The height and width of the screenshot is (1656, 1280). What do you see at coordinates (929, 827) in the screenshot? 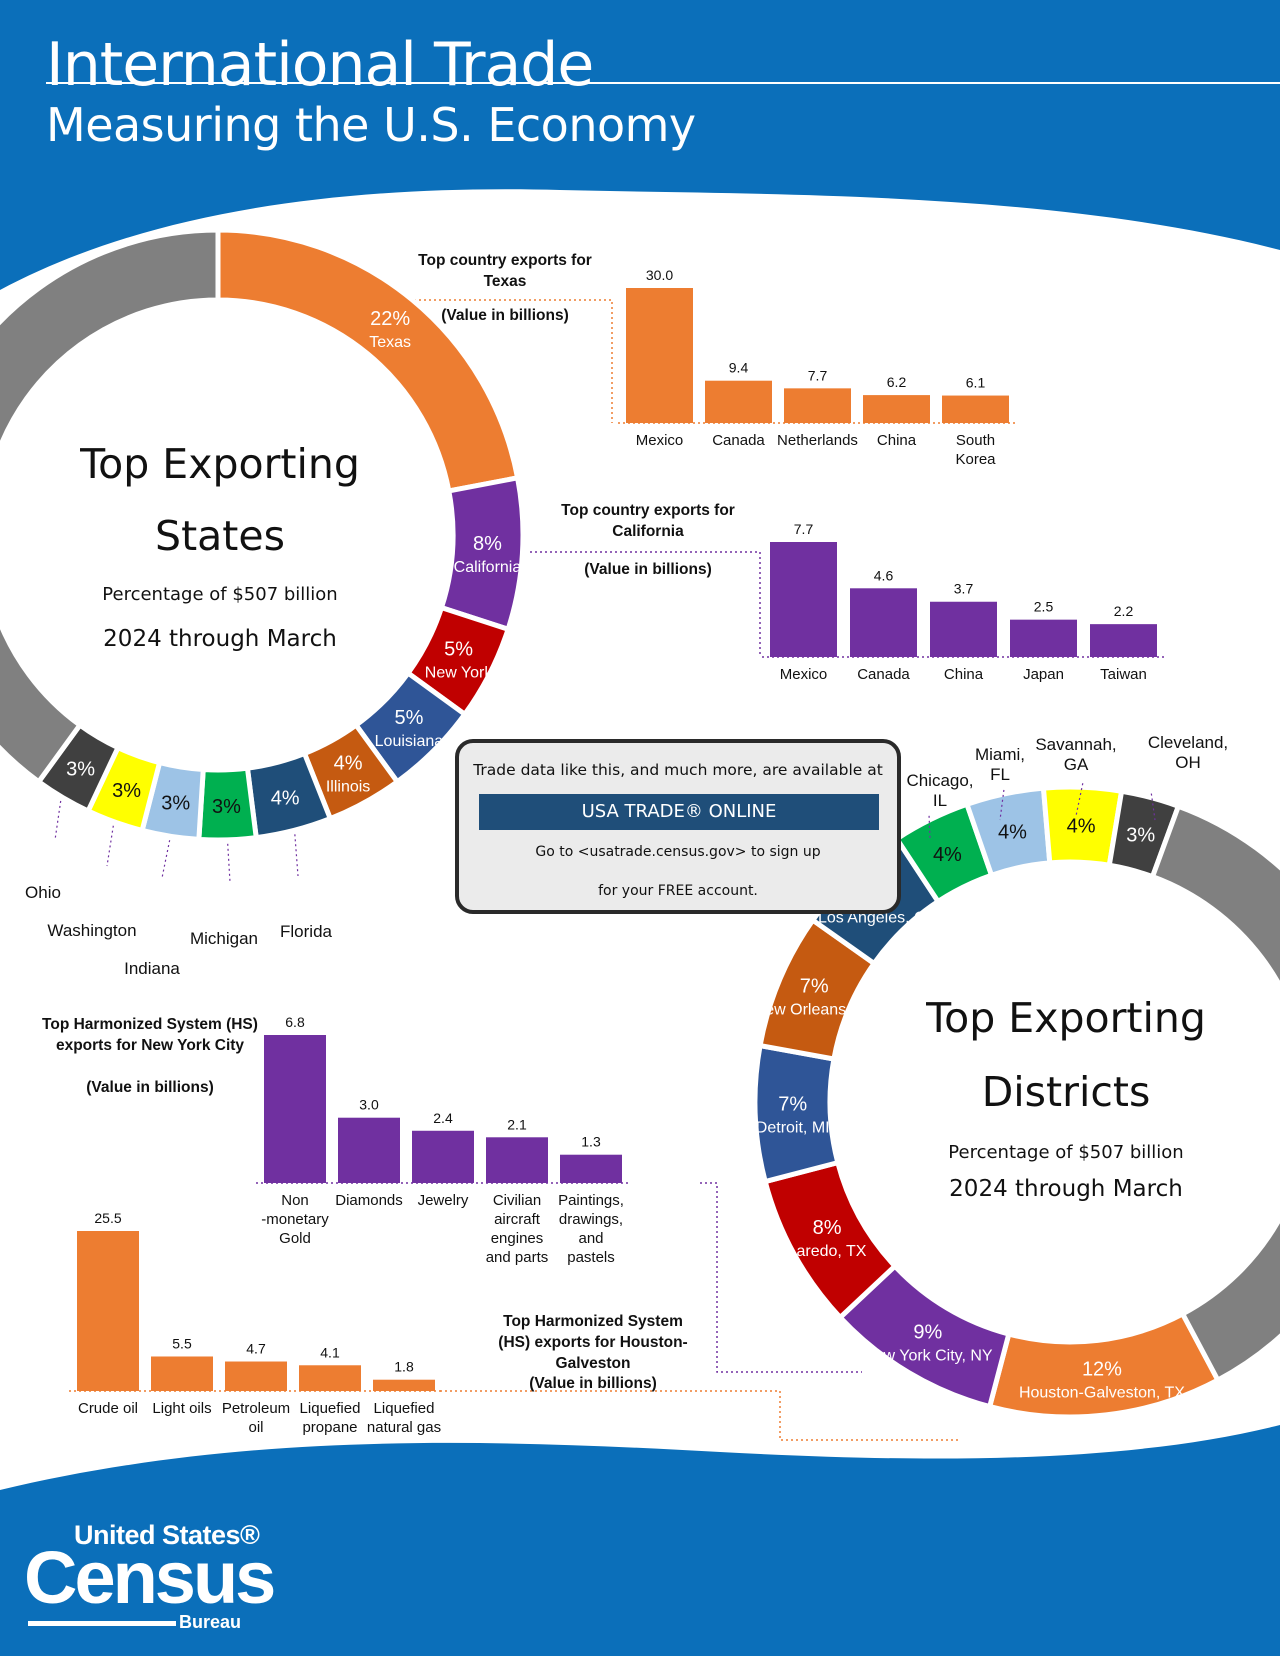
I see `districts-leader-chicago-il` at bounding box center [929, 827].